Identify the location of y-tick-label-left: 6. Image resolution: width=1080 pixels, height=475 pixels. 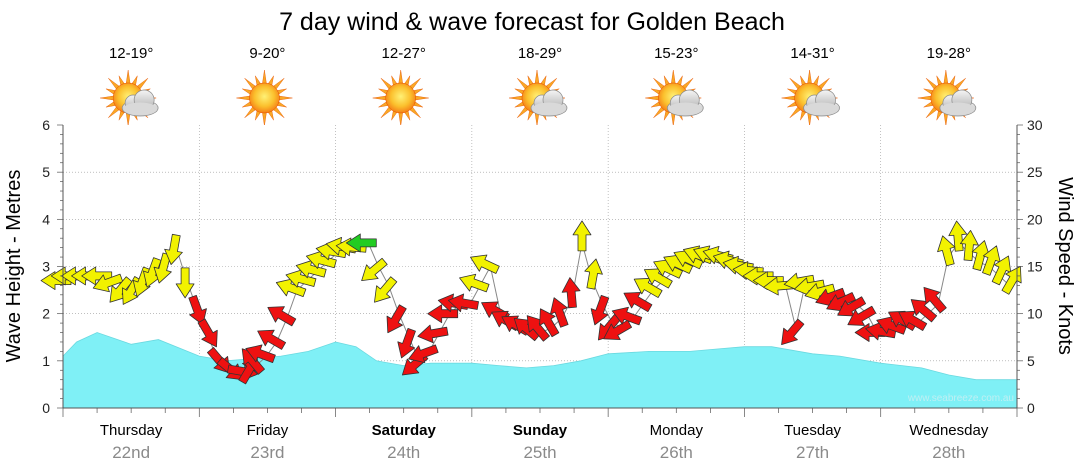
(46, 125).